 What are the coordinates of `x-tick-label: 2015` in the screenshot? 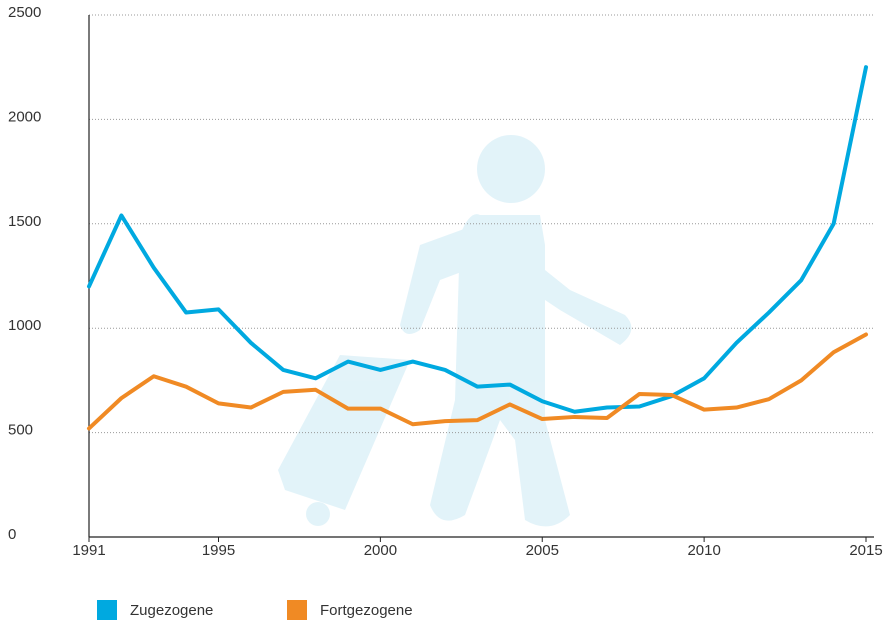 It's located at (865, 550).